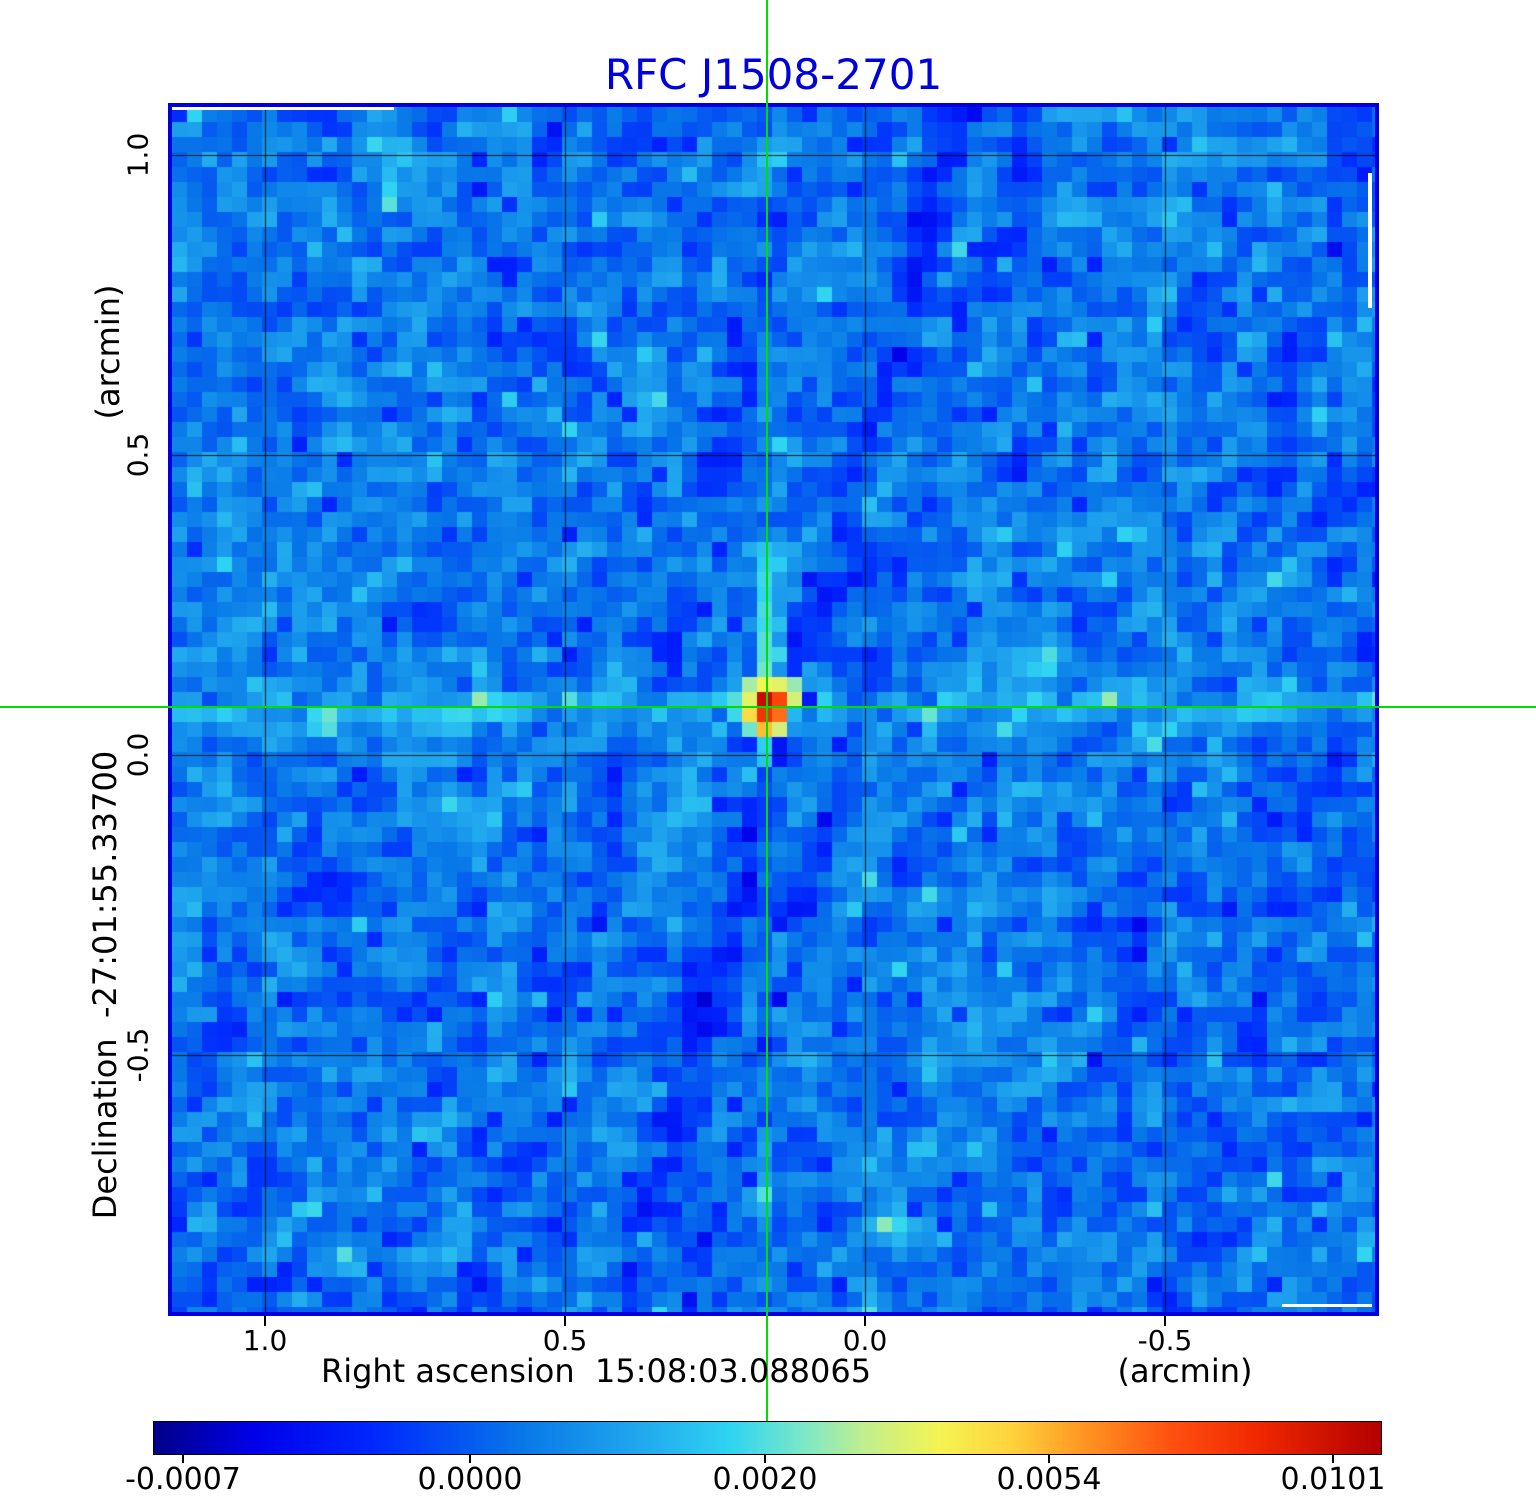  Describe the element at coordinates (138, 455) in the screenshot. I see `y-tick-label: 0.5` at that location.